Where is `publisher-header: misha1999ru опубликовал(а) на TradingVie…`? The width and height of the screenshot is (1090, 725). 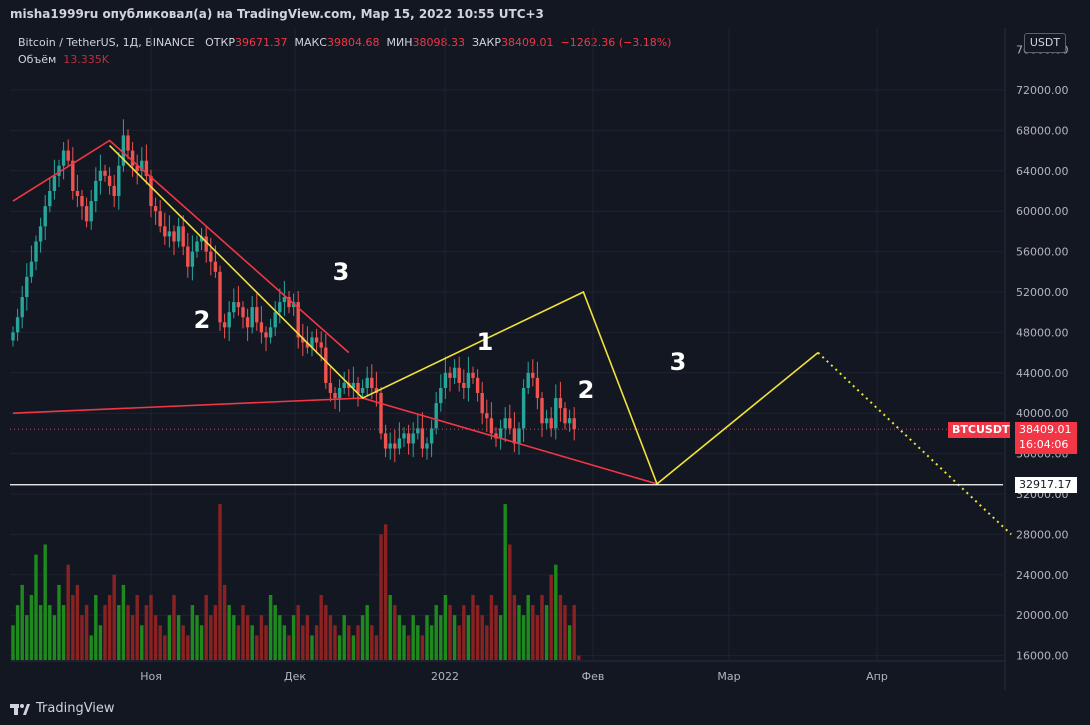 publisher-header: misha1999ru опубликовал(а) на TradingVie… is located at coordinates (545, 14).